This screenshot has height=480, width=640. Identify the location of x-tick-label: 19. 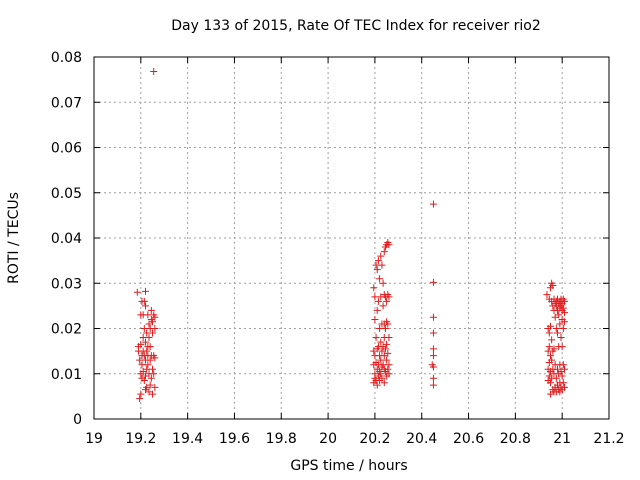
(94, 439).